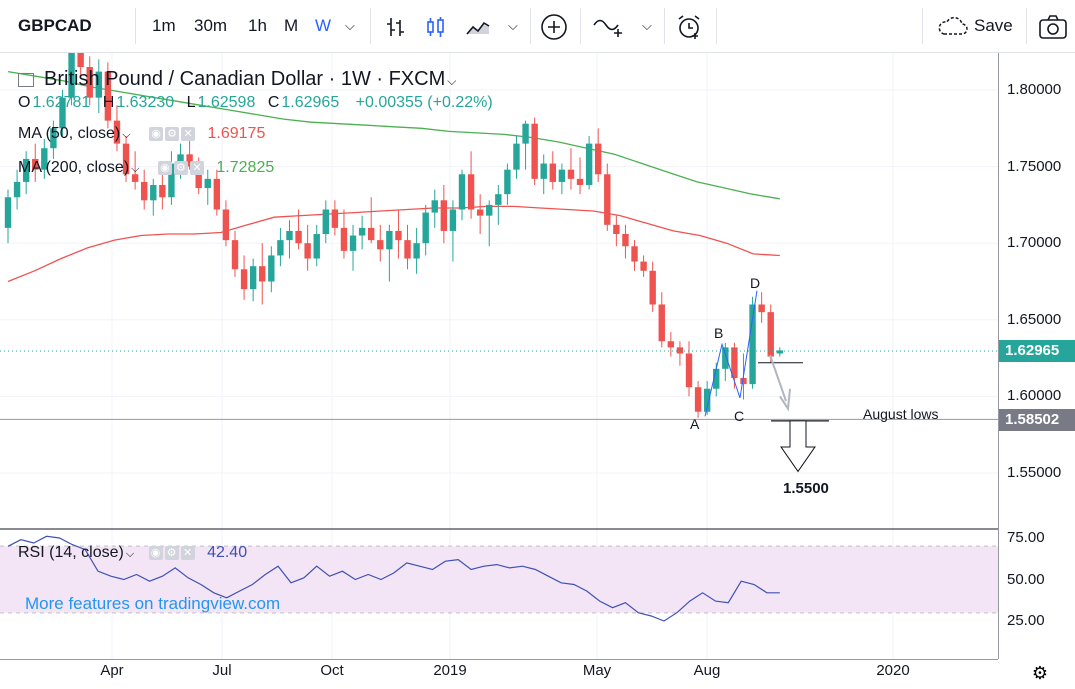 Image resolution: width=1075 pixels, height=689 pixels. Describe the element at coordinates (55, 25) in the screenshot. I see `symbol-search: GBPCAD` at that location.